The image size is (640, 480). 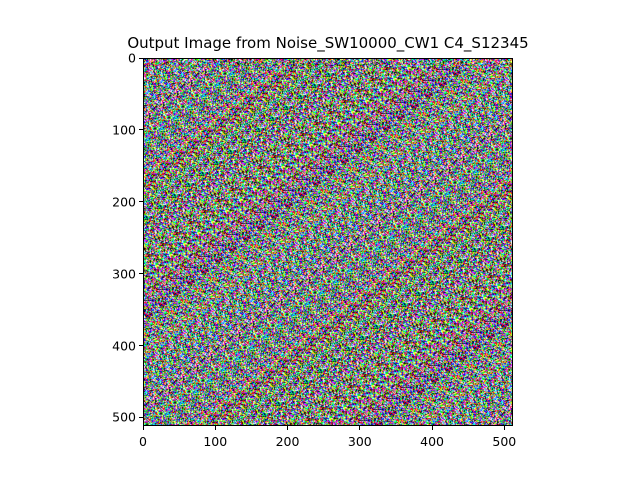 I want to click on y-tick-label: 500, so click(x=124, y=417).